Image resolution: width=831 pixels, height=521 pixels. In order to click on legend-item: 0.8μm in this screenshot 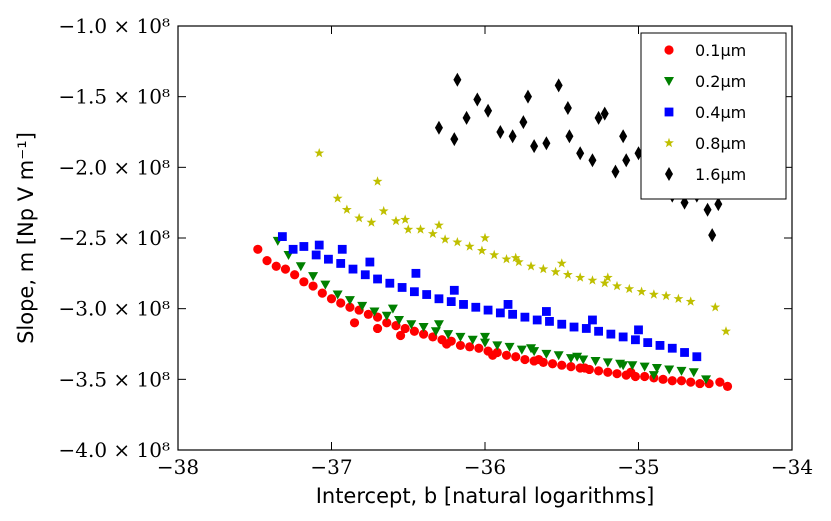, I will do `click(705, 143)`.